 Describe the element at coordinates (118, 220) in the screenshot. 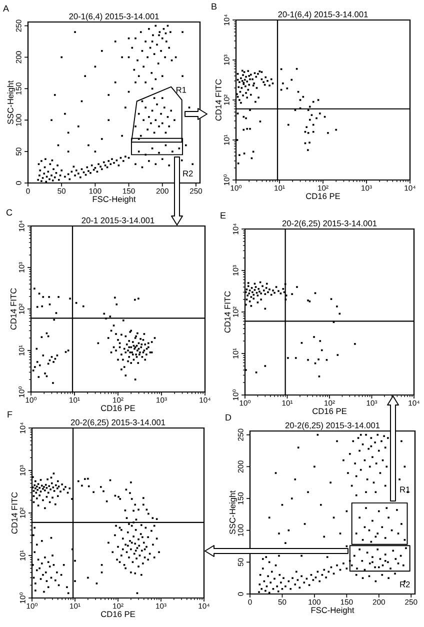

I see `chart-title: 20-1 2015-3-14.001` at that location.